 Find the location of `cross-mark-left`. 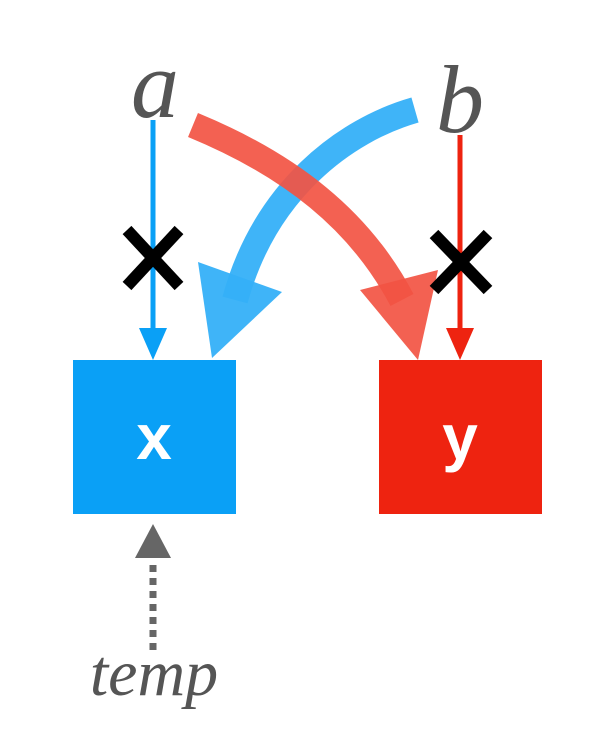

cross-mark-left is located at coordinates (153, 258).